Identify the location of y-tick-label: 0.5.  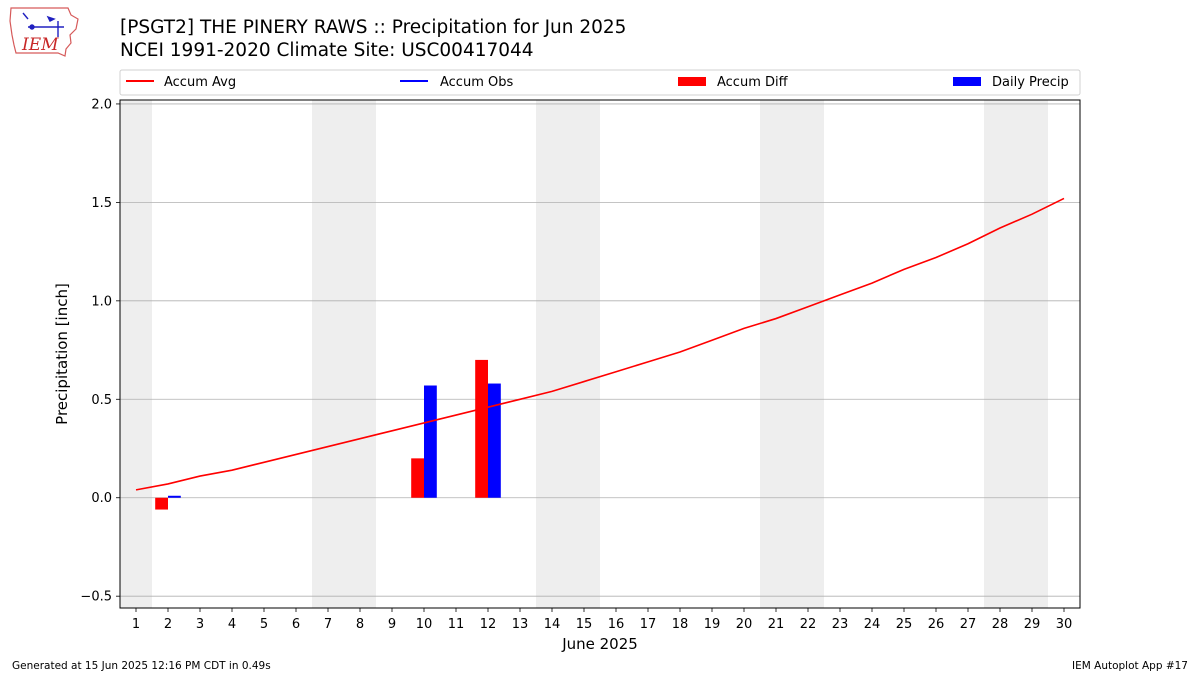
(101, 400).